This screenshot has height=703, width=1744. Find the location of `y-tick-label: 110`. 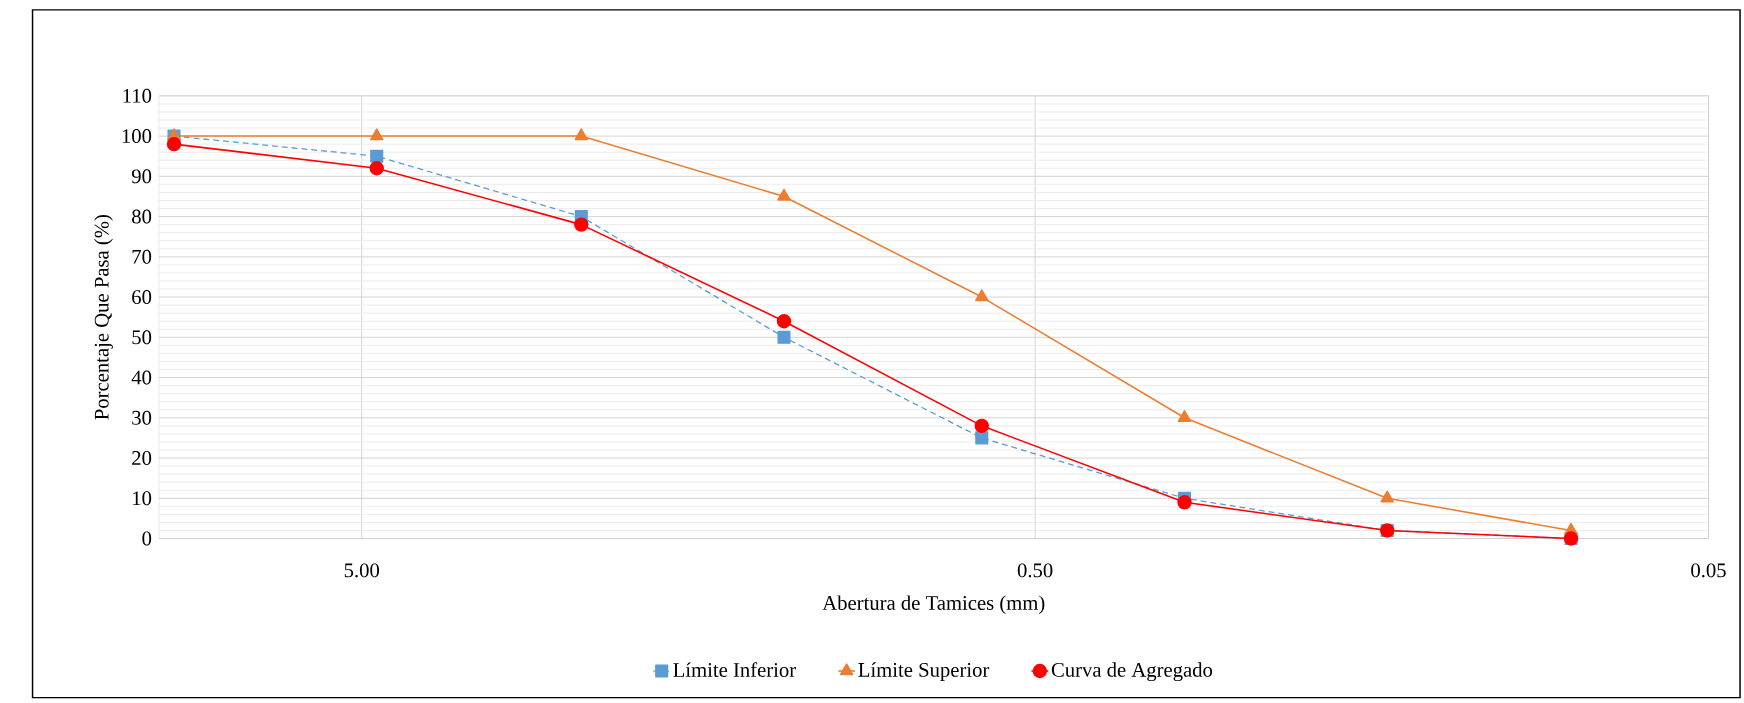

y-tick-label: 110 is located at coordinates (137, 96).